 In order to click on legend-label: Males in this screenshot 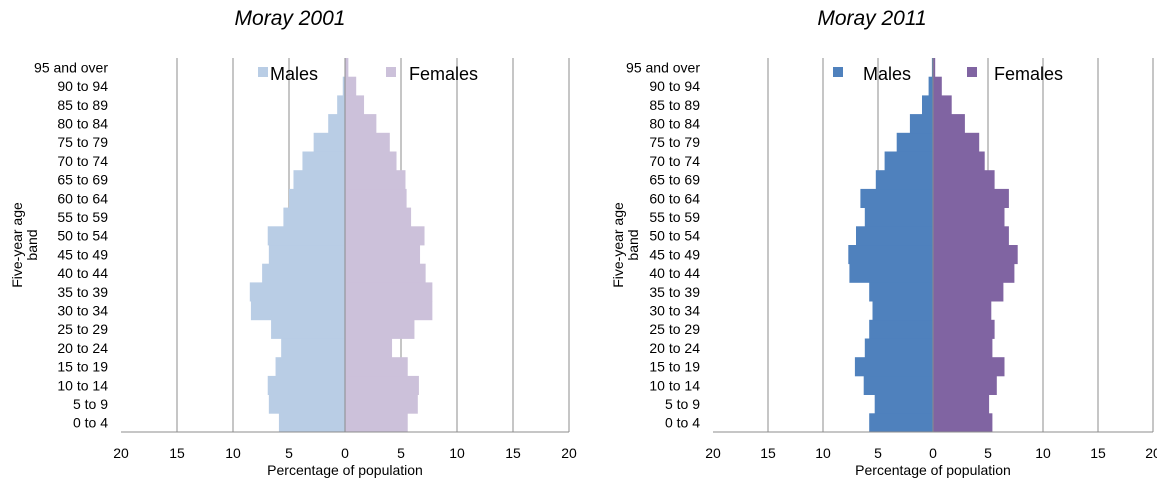, I will do `click(294, 74)`.